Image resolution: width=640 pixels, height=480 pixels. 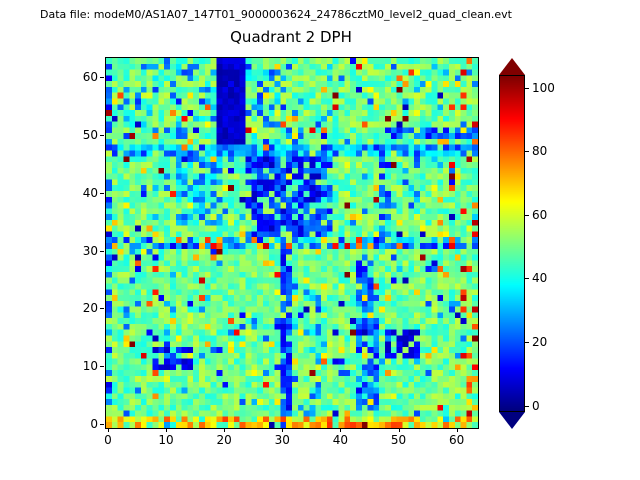 What do you see at coordinates (512, 66) in the screenshot?
I see `colorbar-over-arrow` at bounding box center [512, 66].